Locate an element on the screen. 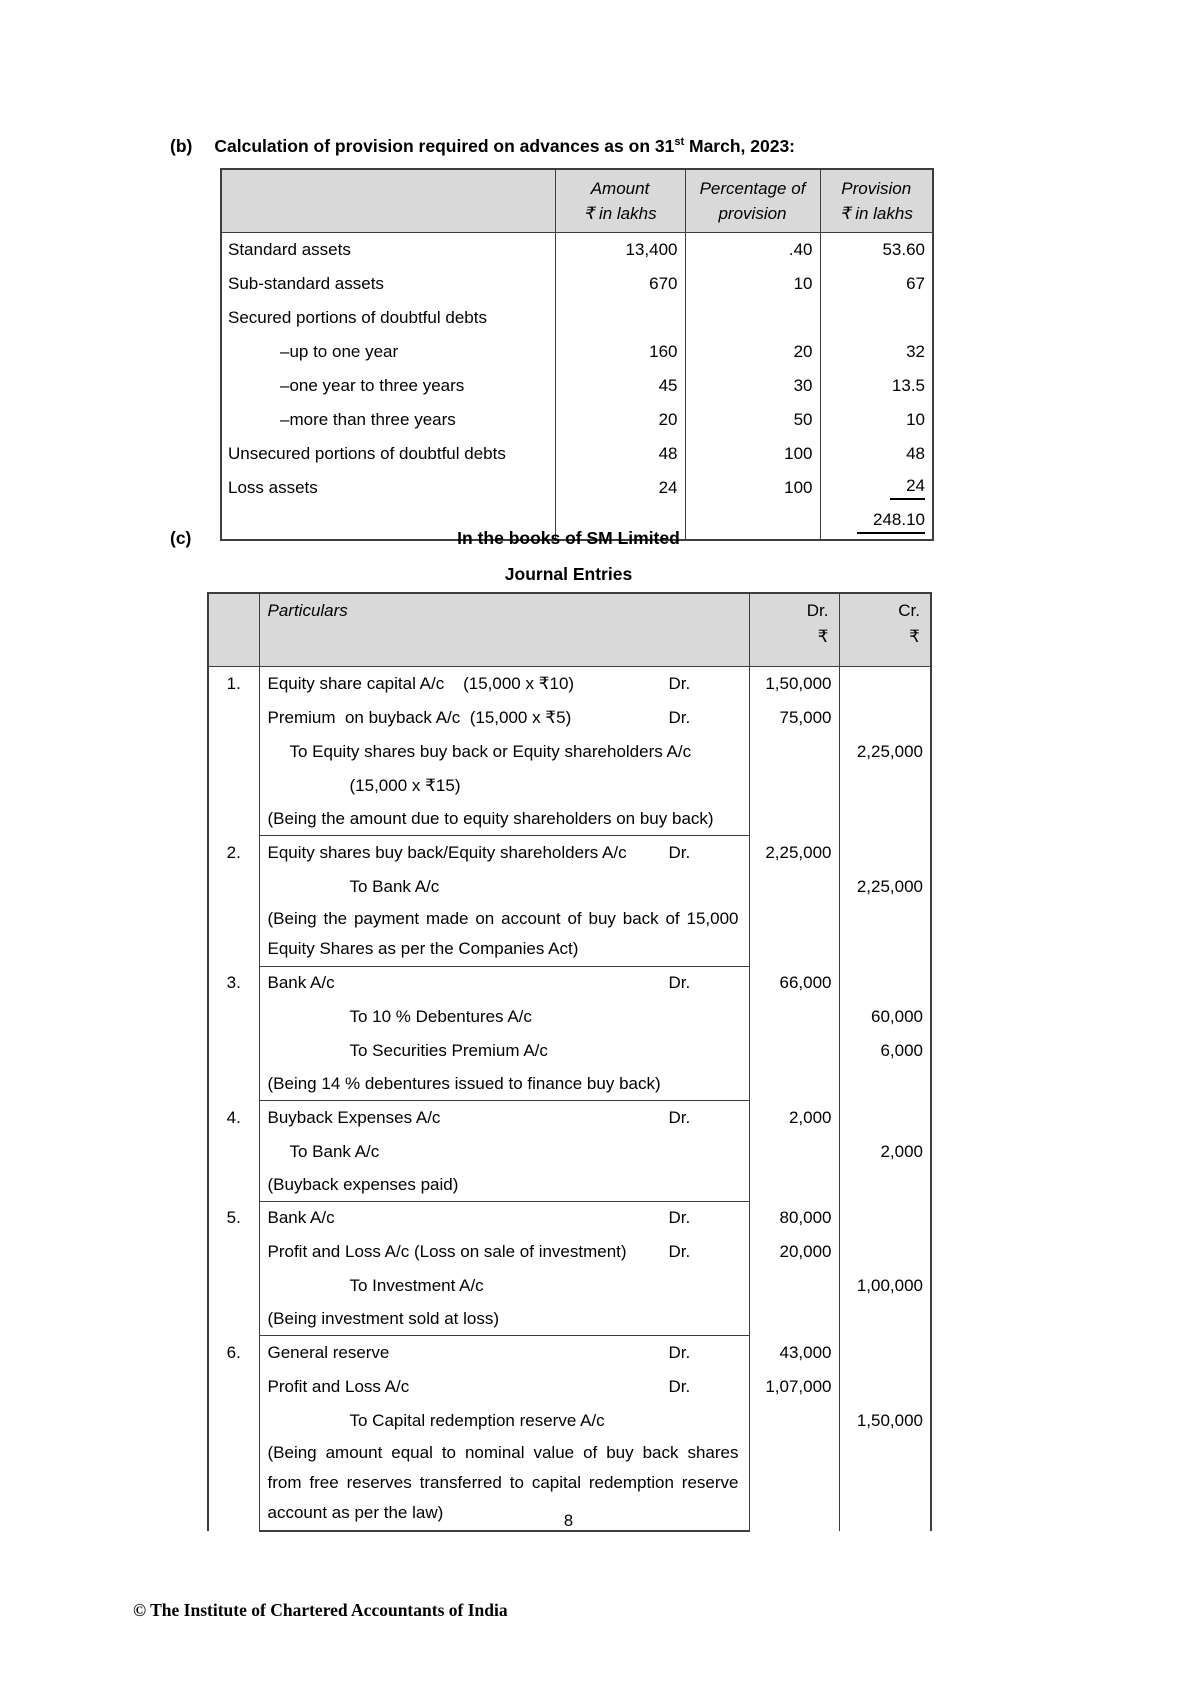 This screenshot has height=1684, width=1191. entry-number: 4. is located at coordinates (233, 1117).